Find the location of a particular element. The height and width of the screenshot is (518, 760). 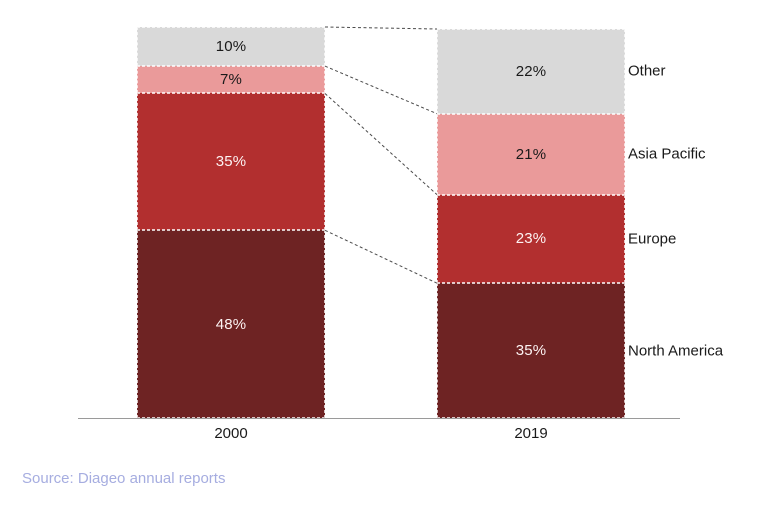

series-label-north-america: North America is located at coordinates (676, 351).